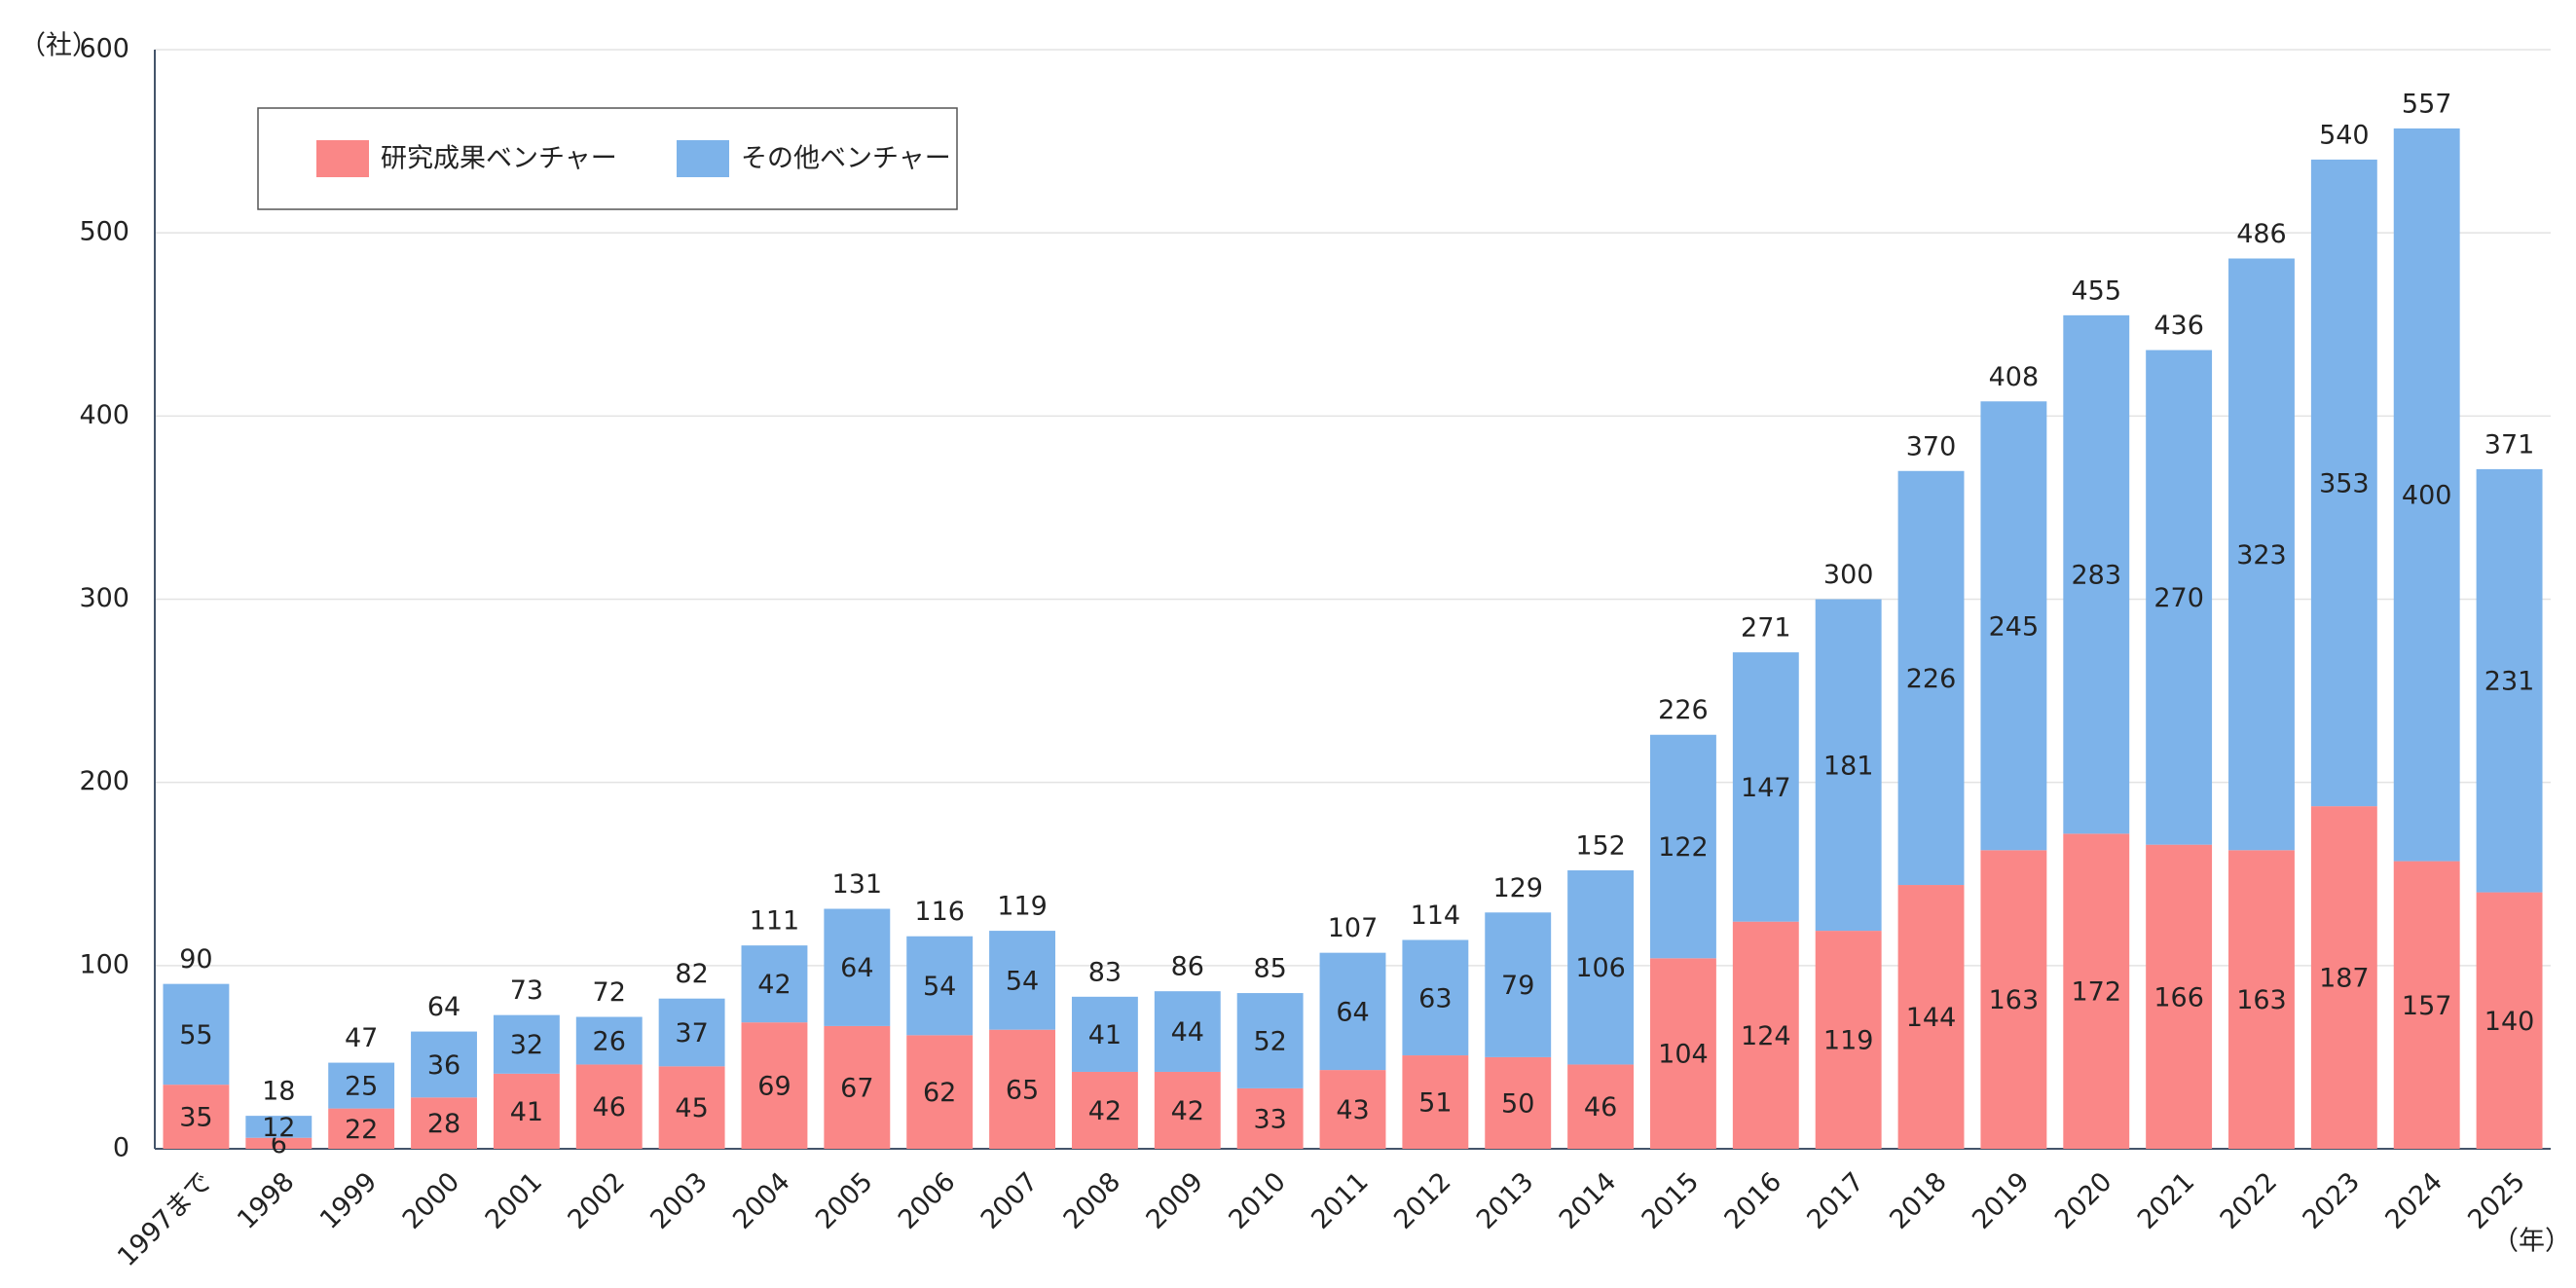 The image size is (2576, 1288). I want to click on data-label: 172, so click(2096, 992).